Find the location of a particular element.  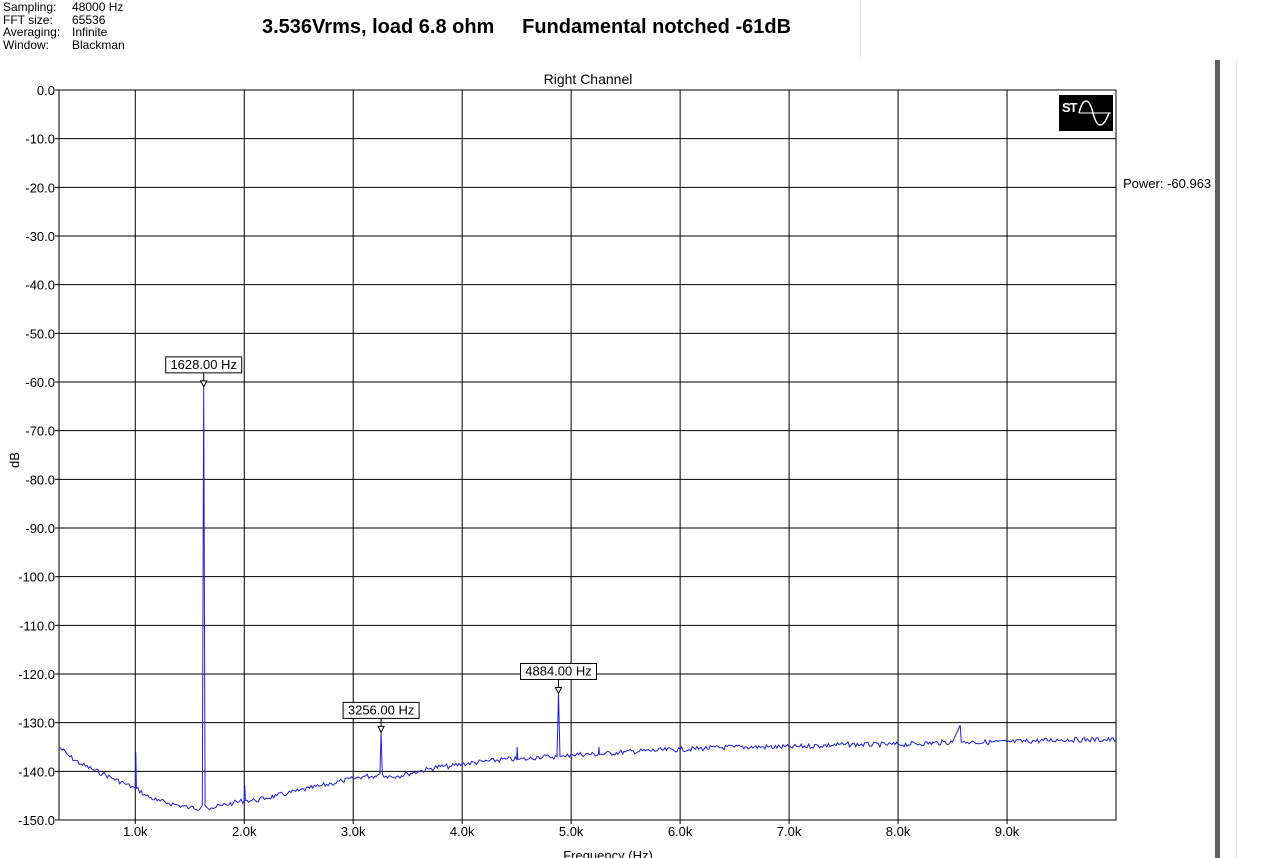

info-label: Sampling: is located at coordinates (30, 7).